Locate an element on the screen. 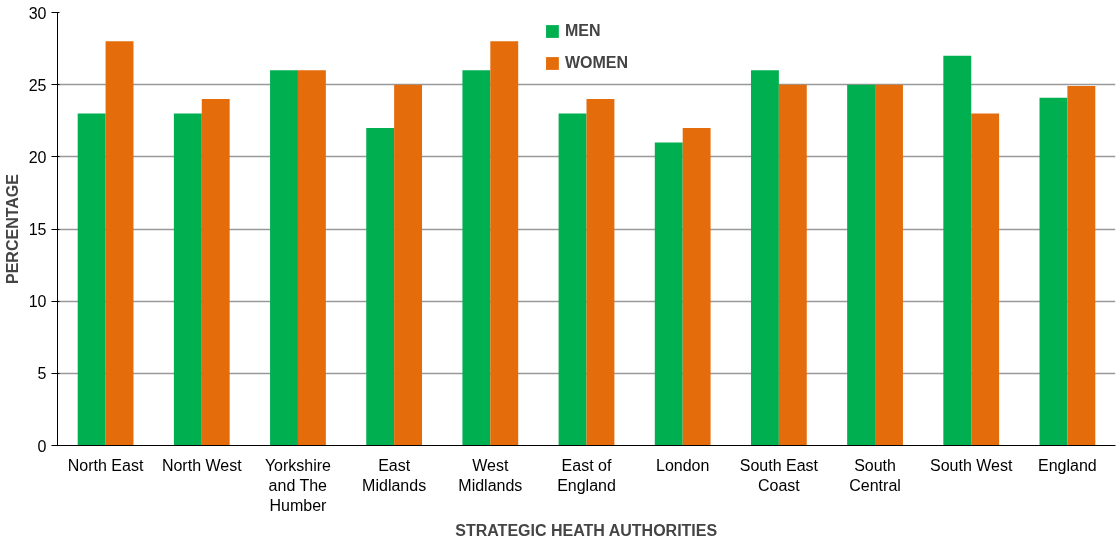 The image size is (1117, 542). x-tick-label: West Midlands is located at coordinates (490, 475).